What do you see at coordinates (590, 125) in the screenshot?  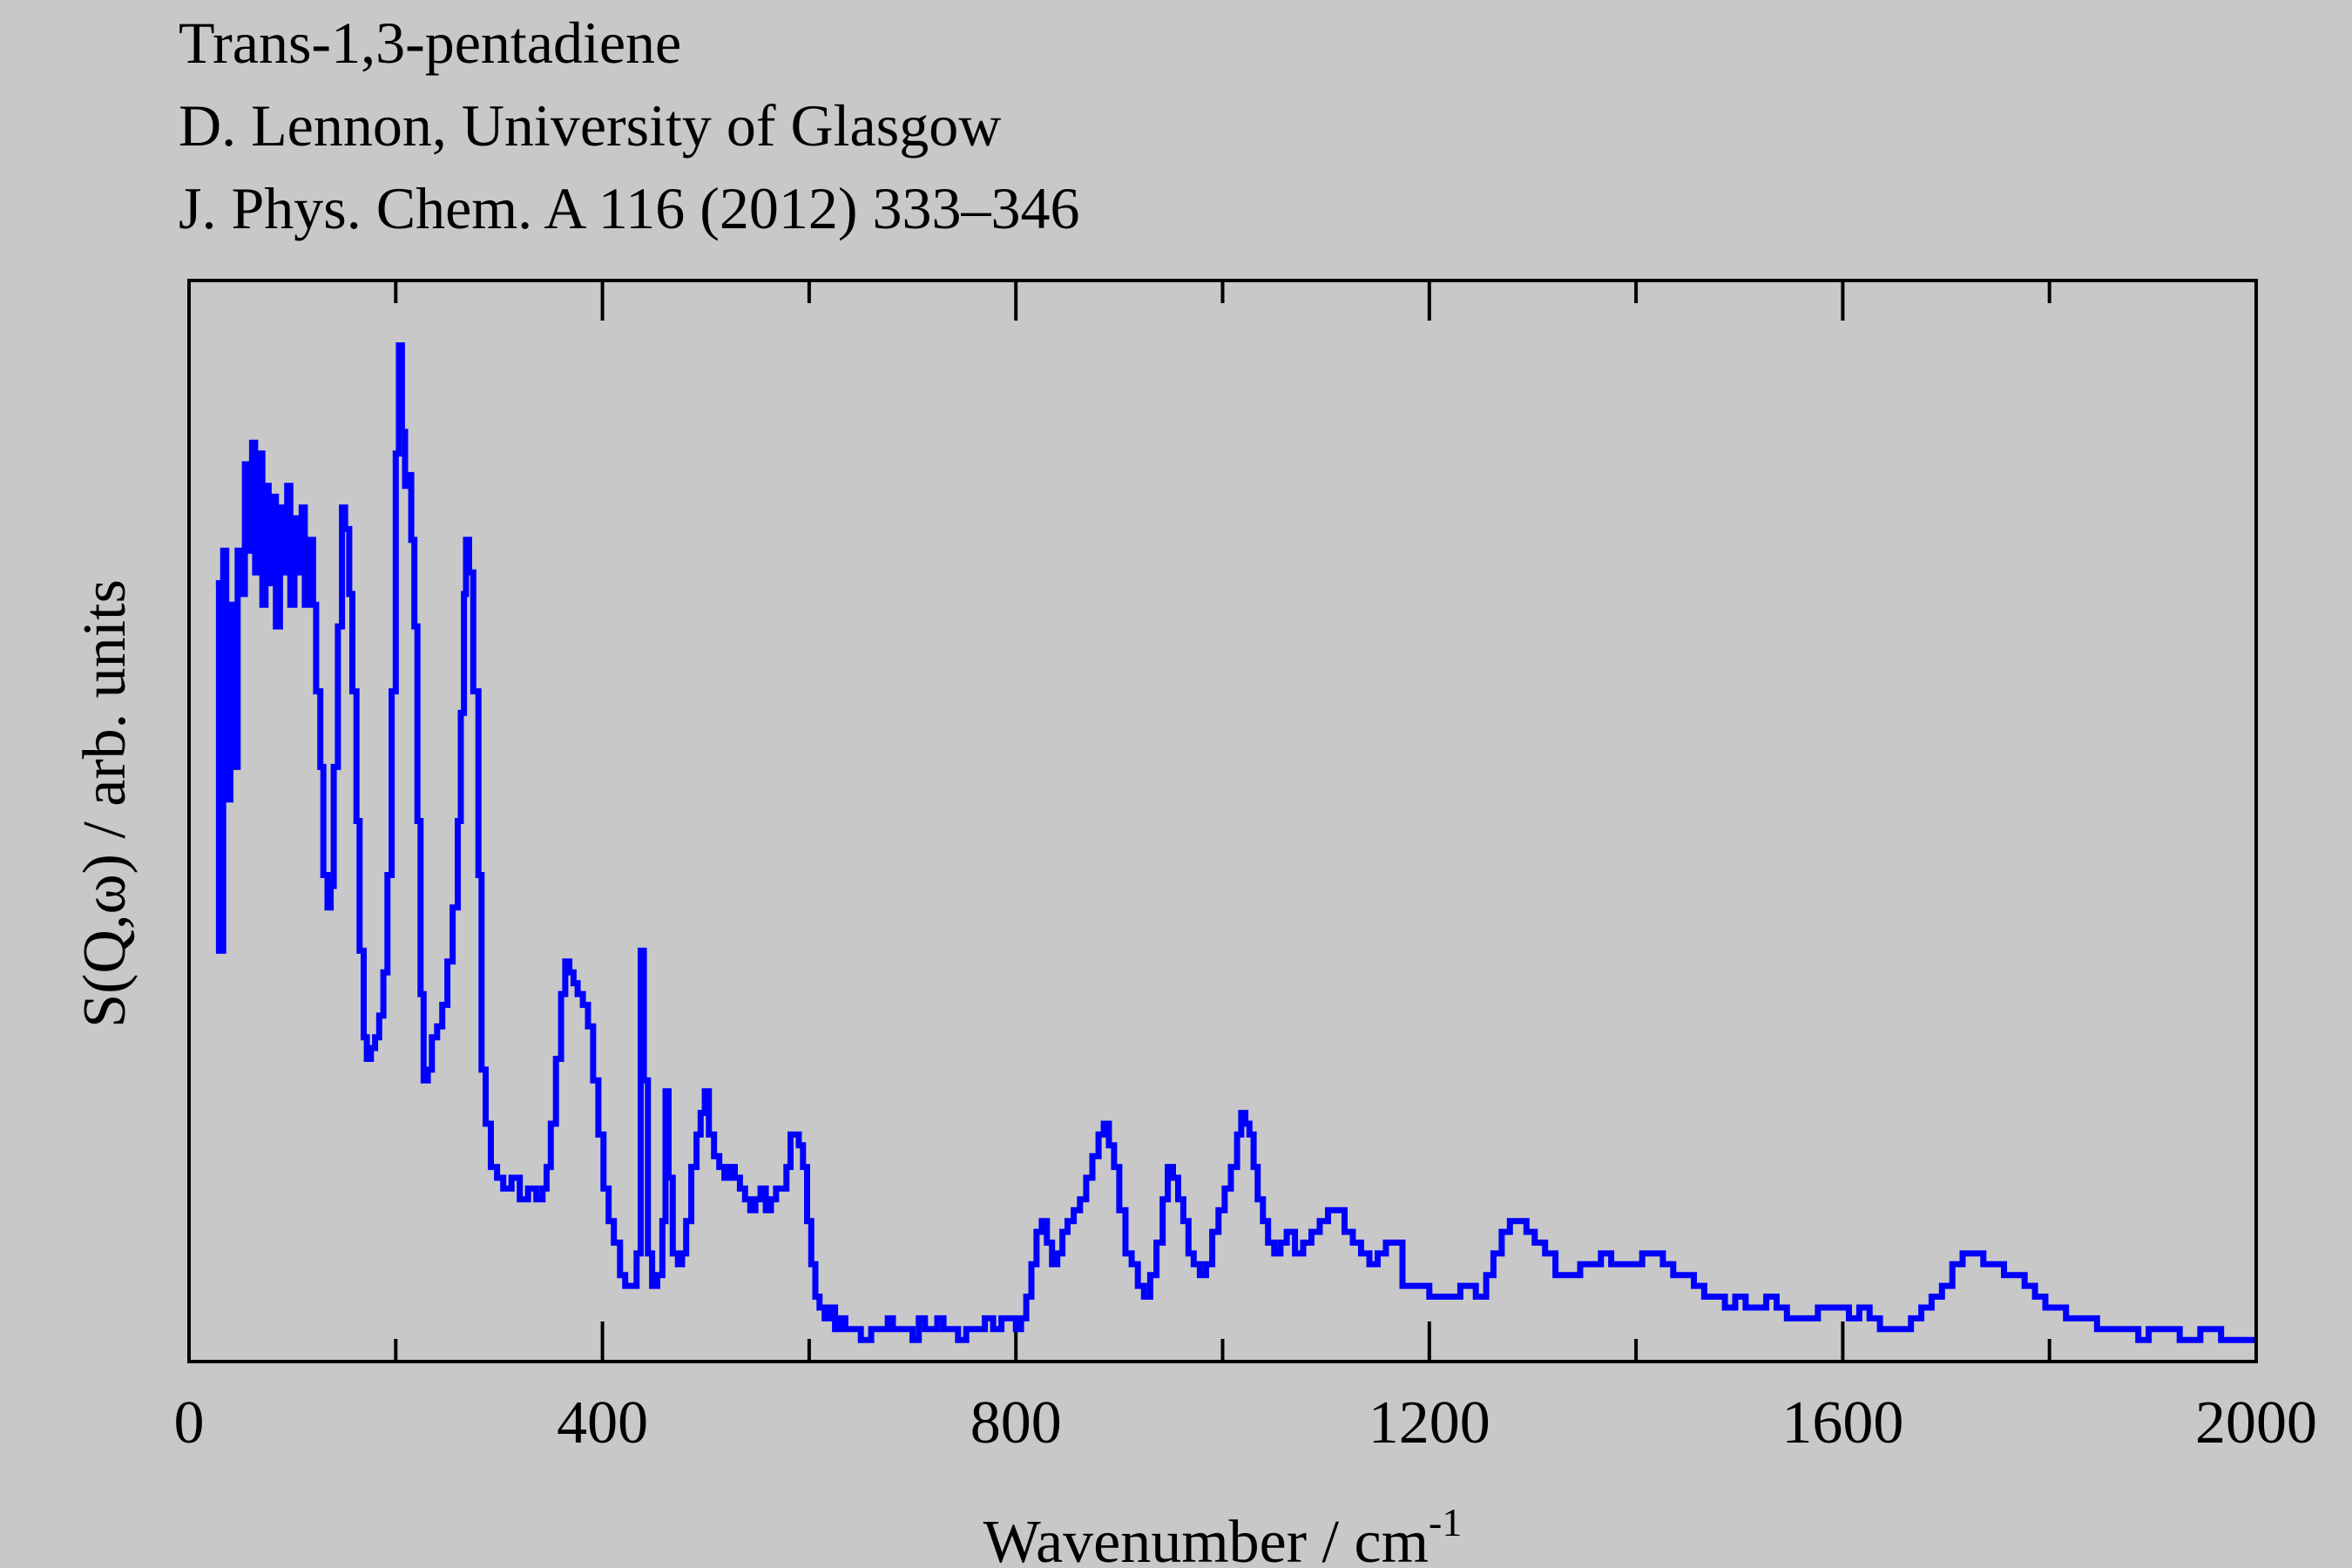 I see `chart-author: D. Lennon, University of Glasgow` at bounding box center [590, 125].